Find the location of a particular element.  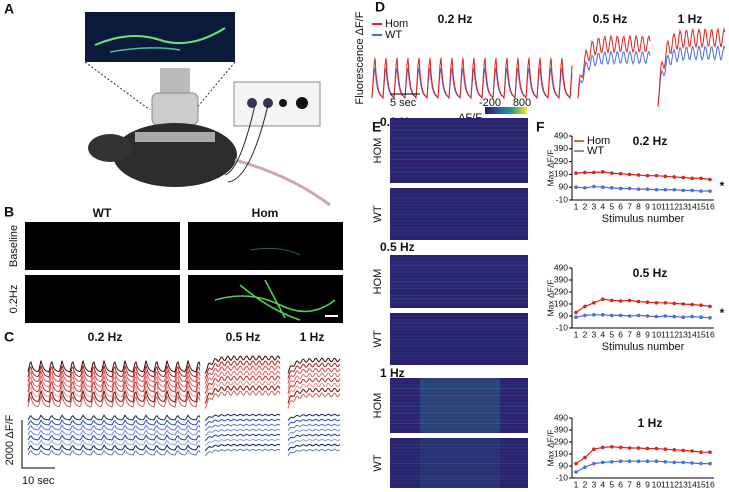

x-tick-label: 2 is located at coordinates (585, 484).